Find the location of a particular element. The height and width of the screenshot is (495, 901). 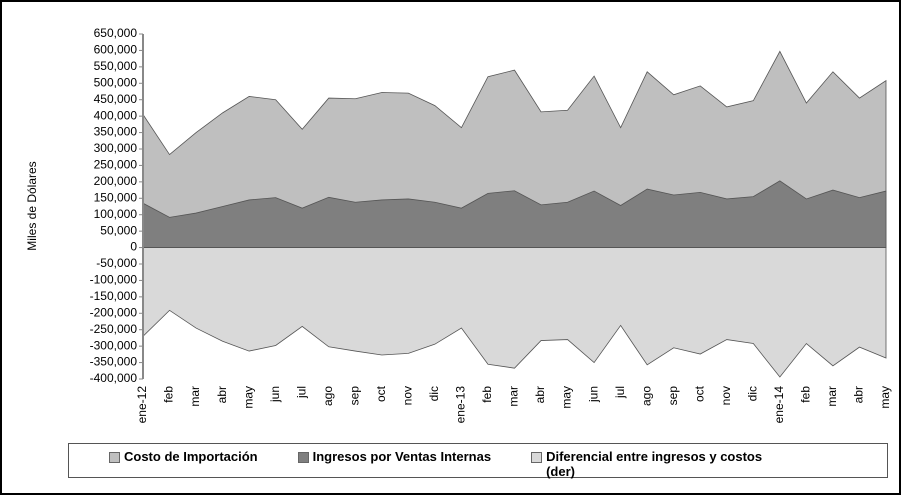

y-tick-label: 350,000 is located at coordinates (116, 132).